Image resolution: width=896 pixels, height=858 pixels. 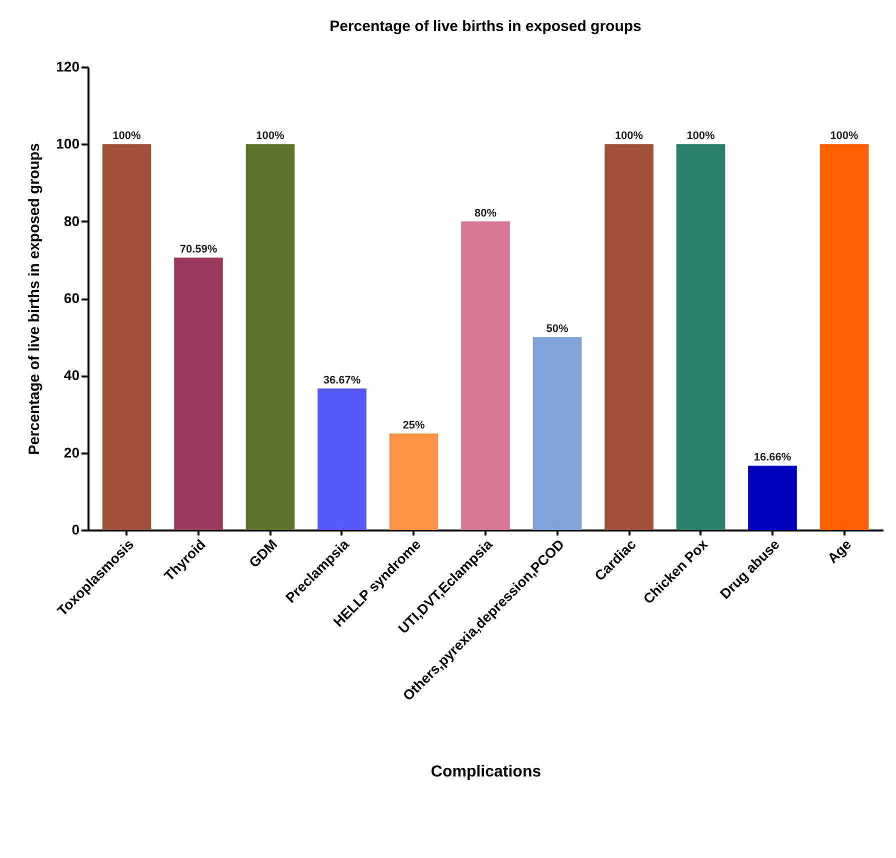 I want to click on y-tick-label: 120, so click(x=68, y=66).